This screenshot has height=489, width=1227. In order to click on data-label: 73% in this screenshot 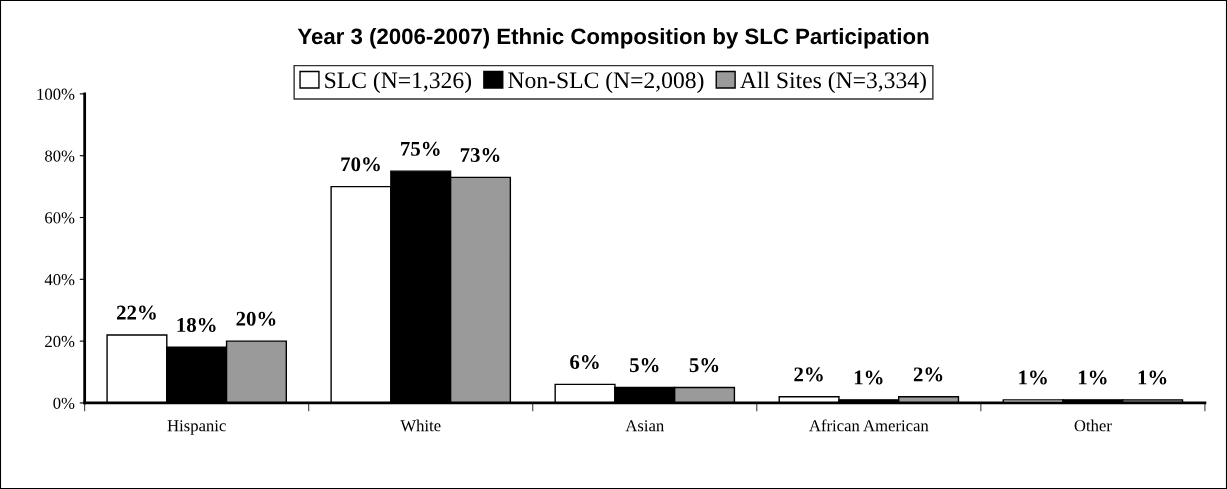, I will do `click(480, 155)`.